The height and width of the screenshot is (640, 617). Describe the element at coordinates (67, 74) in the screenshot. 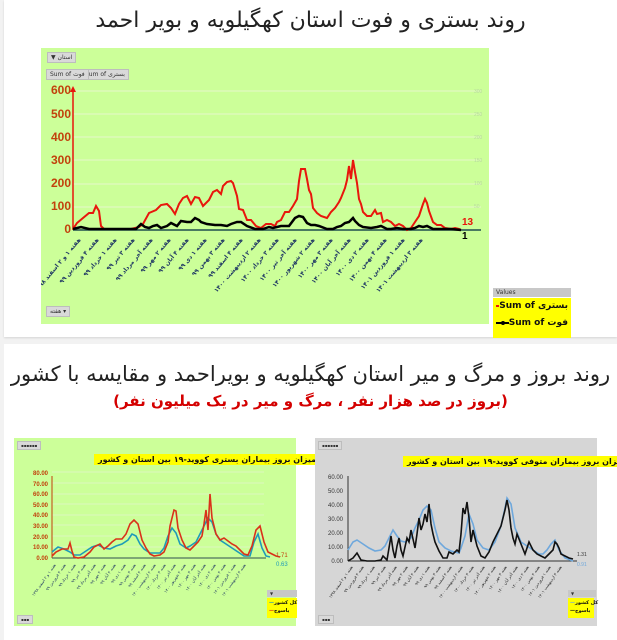

I see `field-button-deaths: Sum of فوت` at that location.